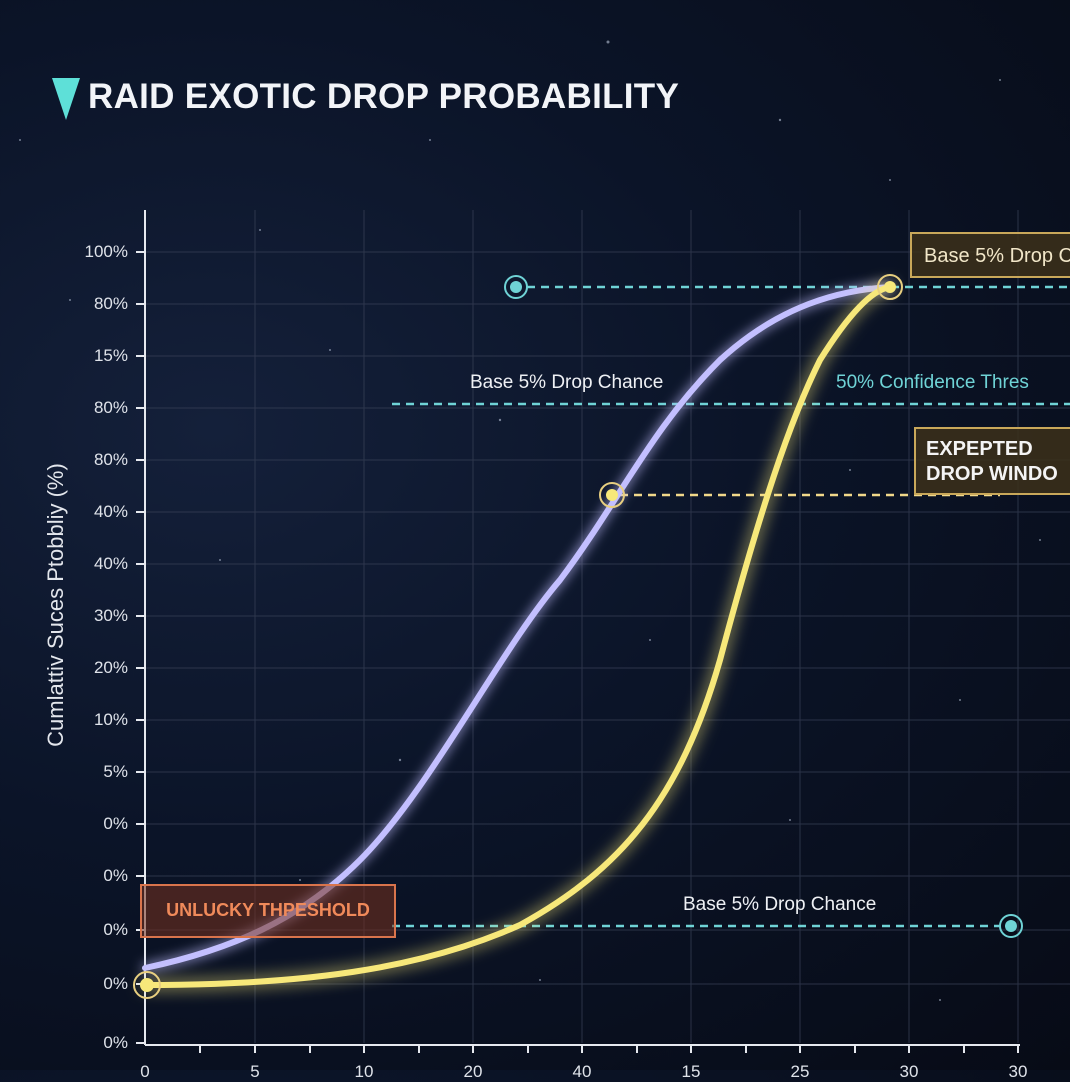  Describe the element at coordinates (582, 1071) in the screenshot. I see `x-tick-label: 40` at that location.